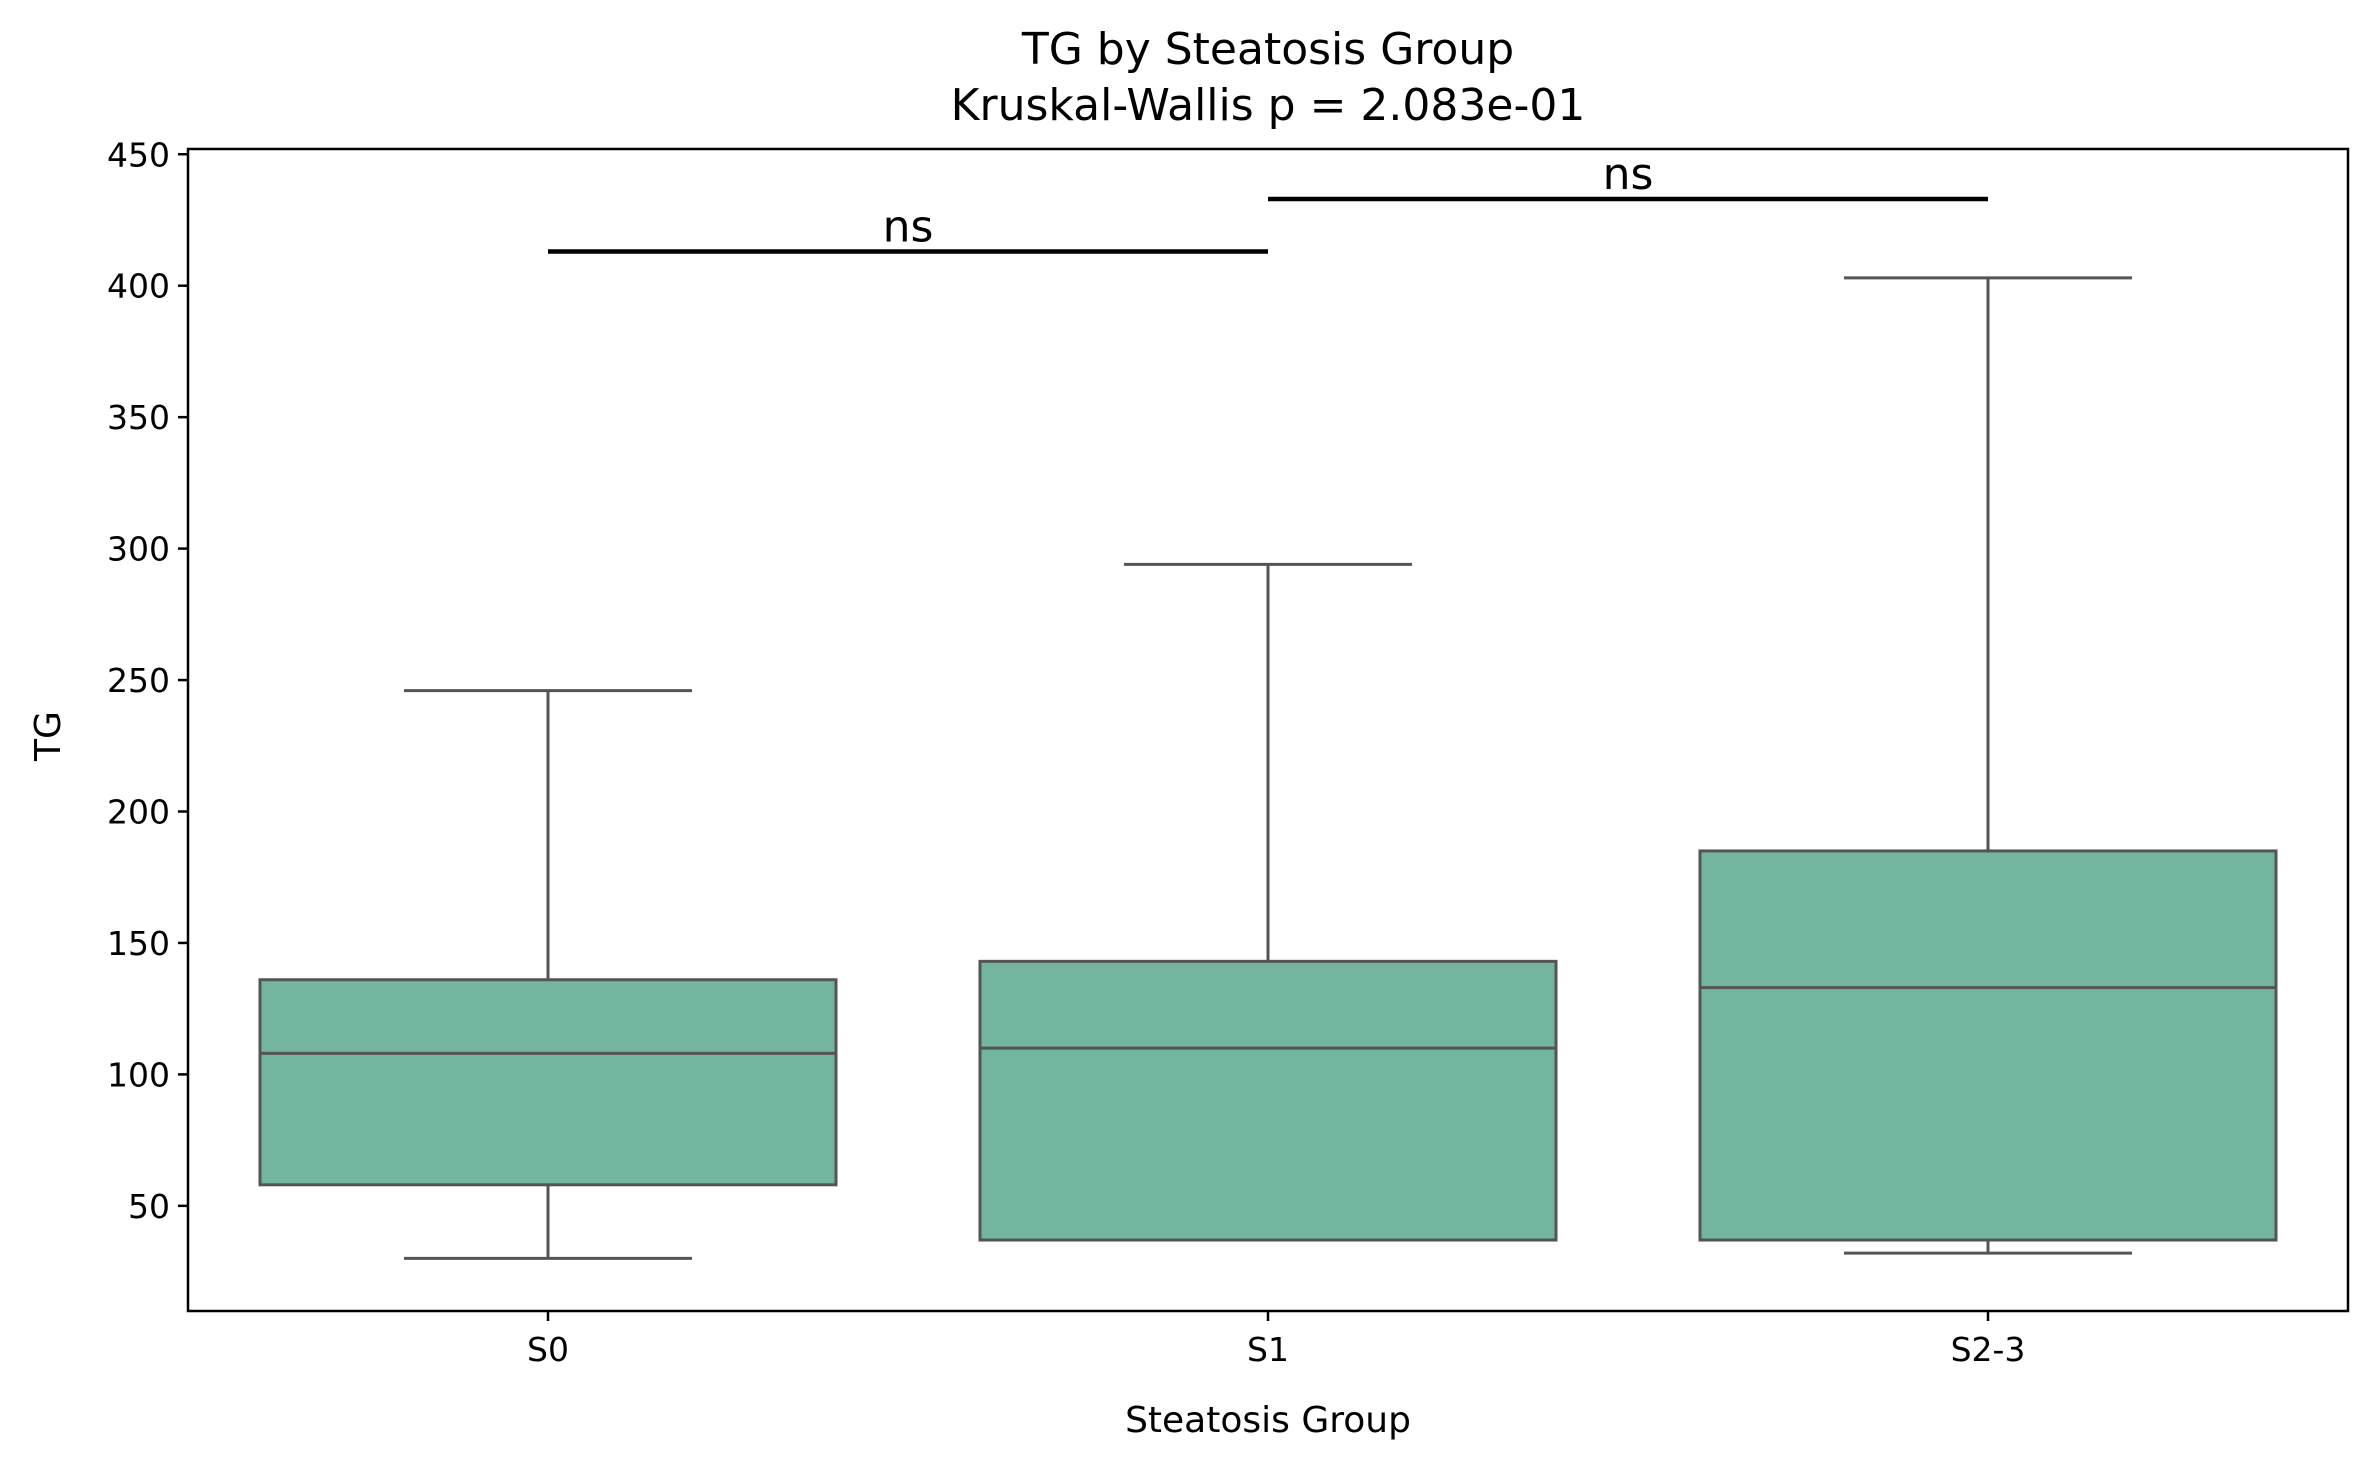 The width and height of the screenshot is (2372, 1471). Describe the element at coordinates (1268, 1349) in the screenshot. I see `x-tick-label: S1` at that location.